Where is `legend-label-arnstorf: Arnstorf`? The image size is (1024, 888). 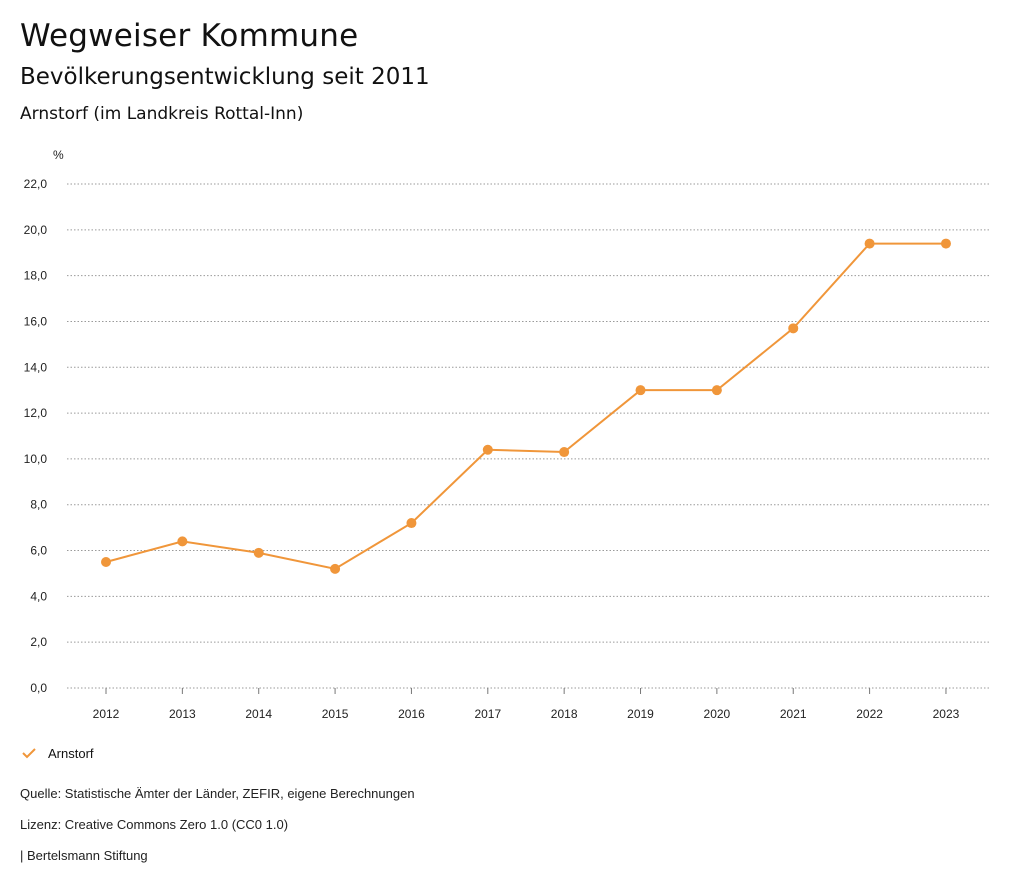 legend-label-arnstorf: Arnstorf is located at coordinates (71, 753).